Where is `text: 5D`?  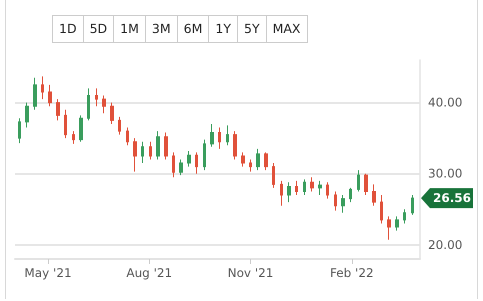
text: 5D is located at coordinates (98, 29).